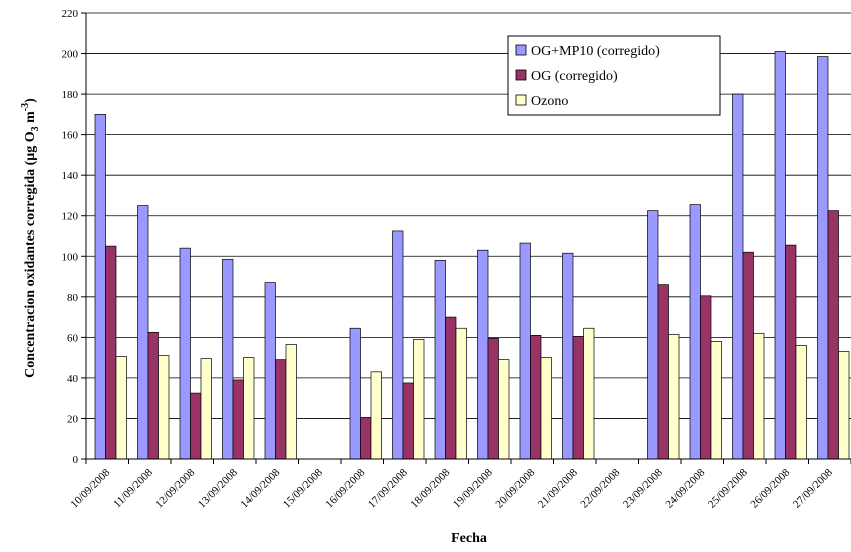 The image size is (851, 552). What do you see at coordinates (469, 538) in the screenshot?
I see `x-axis-title: Fecha` at bounding box center [469, 538].